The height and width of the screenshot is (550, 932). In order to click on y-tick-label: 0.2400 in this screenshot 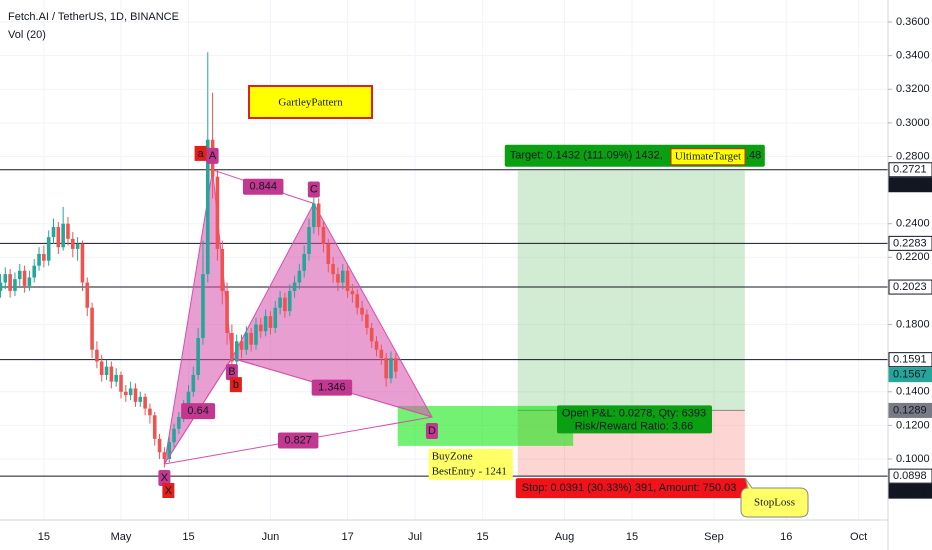, I will do `click(913, 224)`.